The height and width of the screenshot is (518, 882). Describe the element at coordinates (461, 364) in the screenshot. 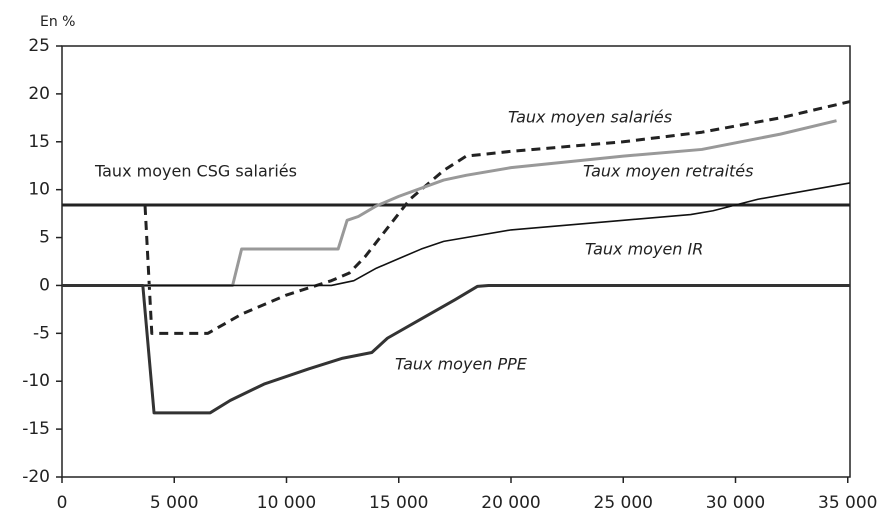

I see `series-label: Taux moyen PPE` at that location.